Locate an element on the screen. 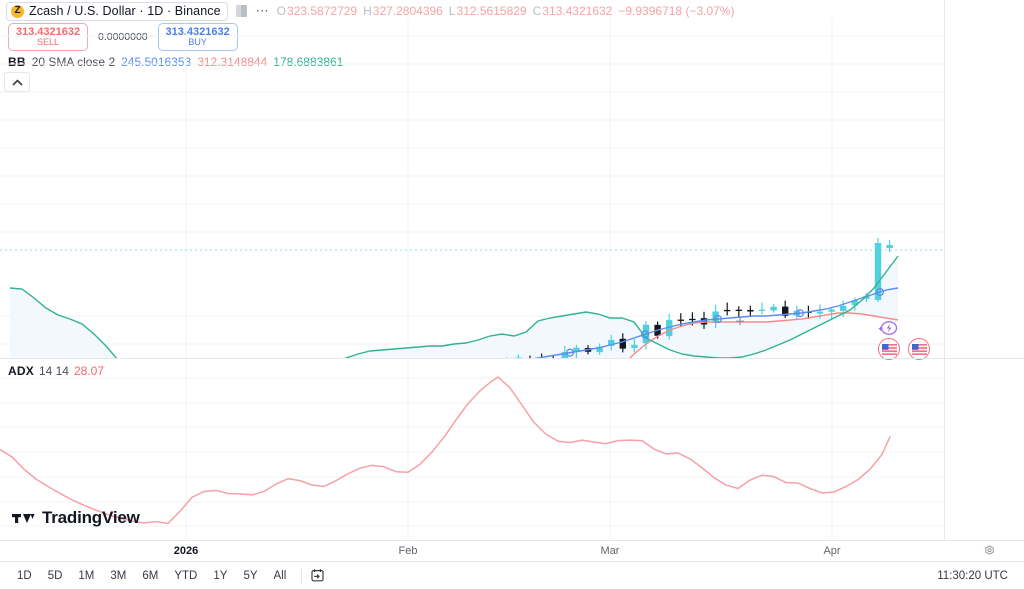 The image size is (1024, 589). time-axis-label: 2026 is located at coordinates (186, 551).